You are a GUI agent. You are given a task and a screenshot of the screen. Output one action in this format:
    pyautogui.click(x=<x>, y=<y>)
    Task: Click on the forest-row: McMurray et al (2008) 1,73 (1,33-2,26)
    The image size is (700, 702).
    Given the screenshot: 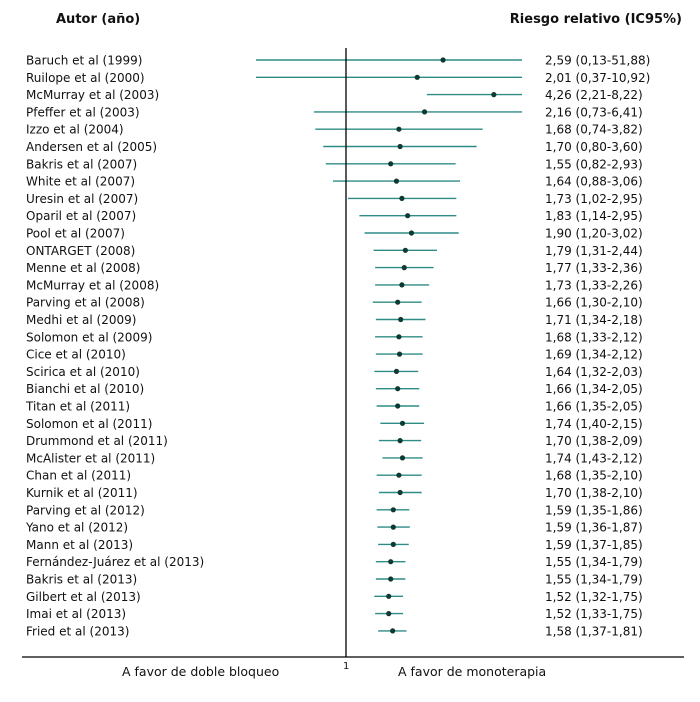 What is the action you would take?
    pyautogui.click(x=334, y=285)
    